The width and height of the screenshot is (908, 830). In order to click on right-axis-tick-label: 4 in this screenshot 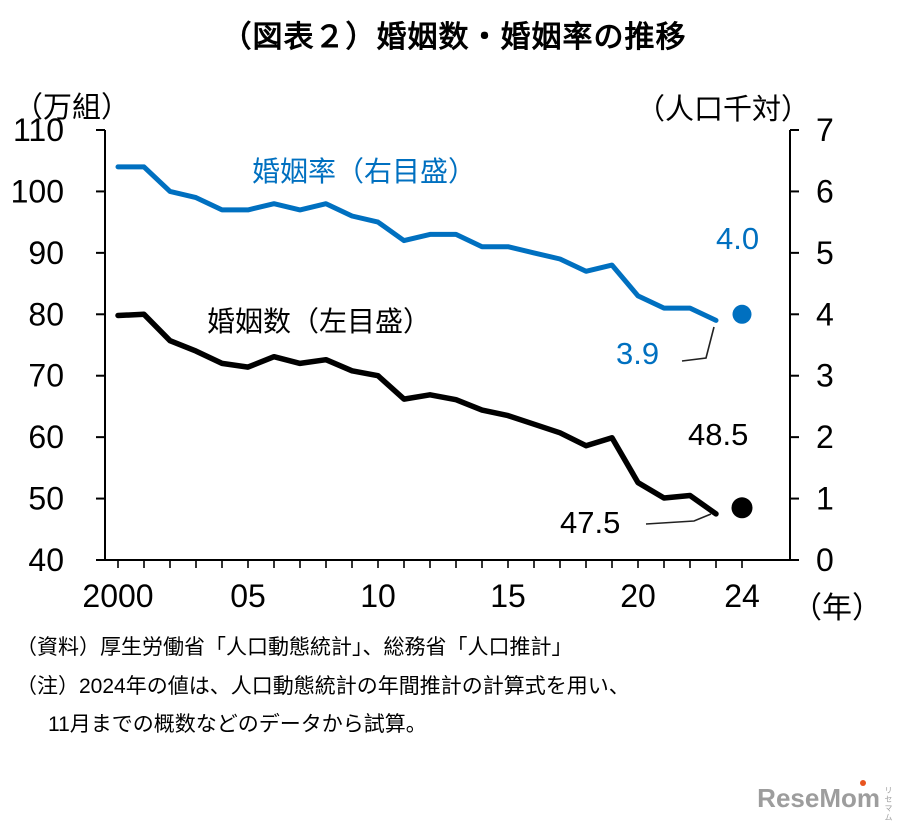, I will do `click(825, 314)`.